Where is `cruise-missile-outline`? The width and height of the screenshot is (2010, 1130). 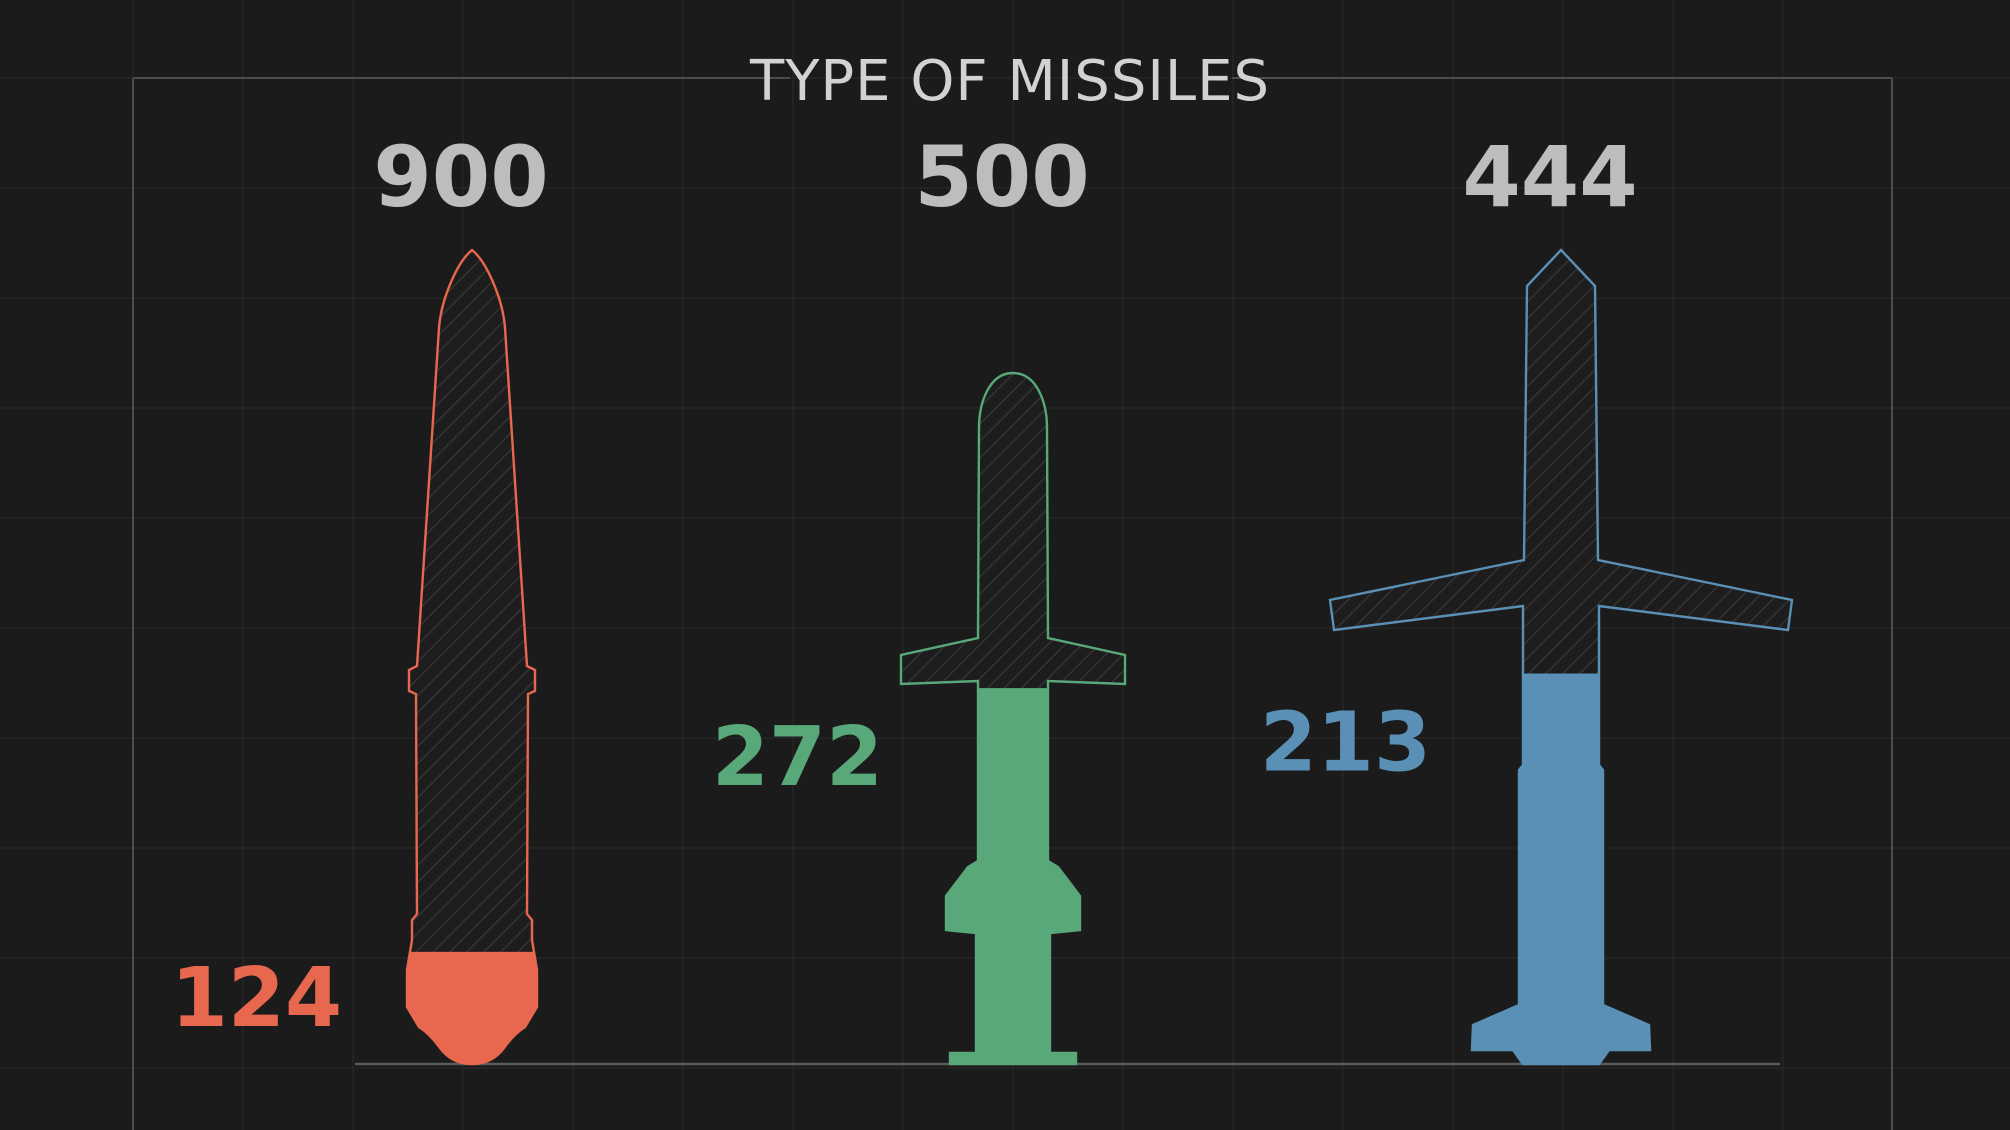
cruise-missile-outline is located at coordinates (1013, 718).